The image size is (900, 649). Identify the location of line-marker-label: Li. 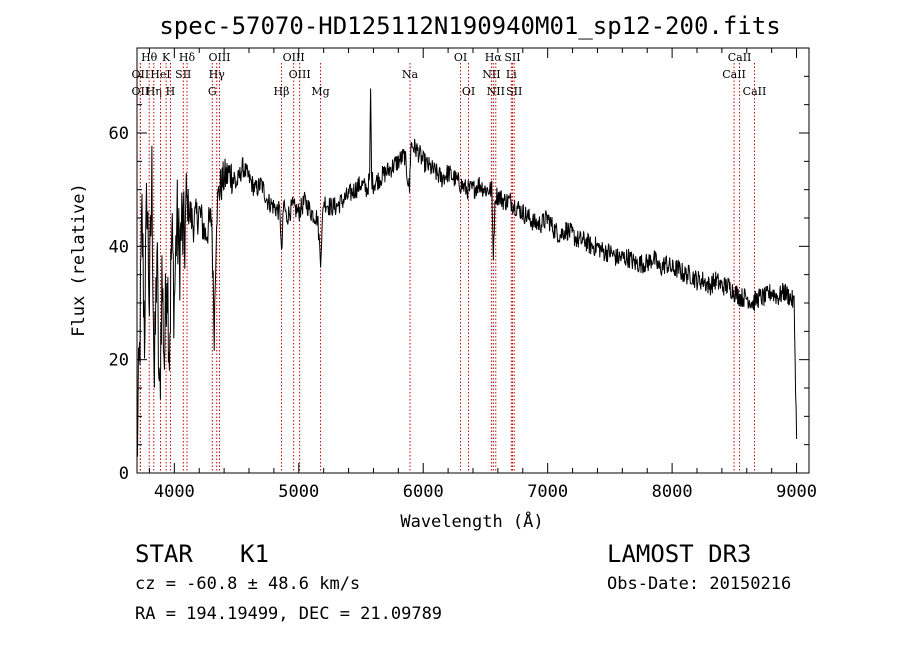
(511, 74).